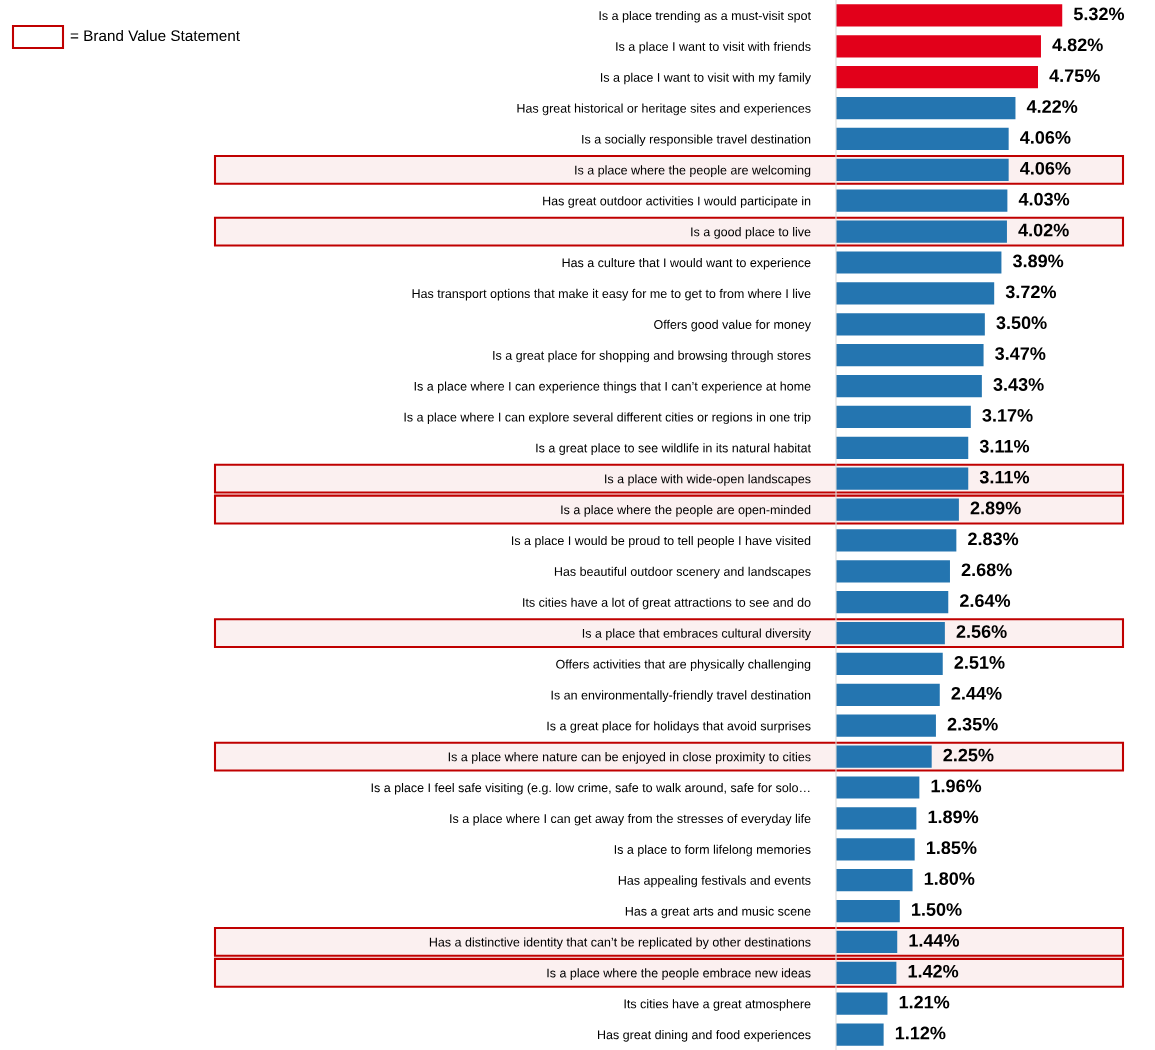 This screenshot has height=1050, width=1155. Describe the element at coordinates (1074, 76) in the screenshot. I see `data-label: 4.75%` at that location.